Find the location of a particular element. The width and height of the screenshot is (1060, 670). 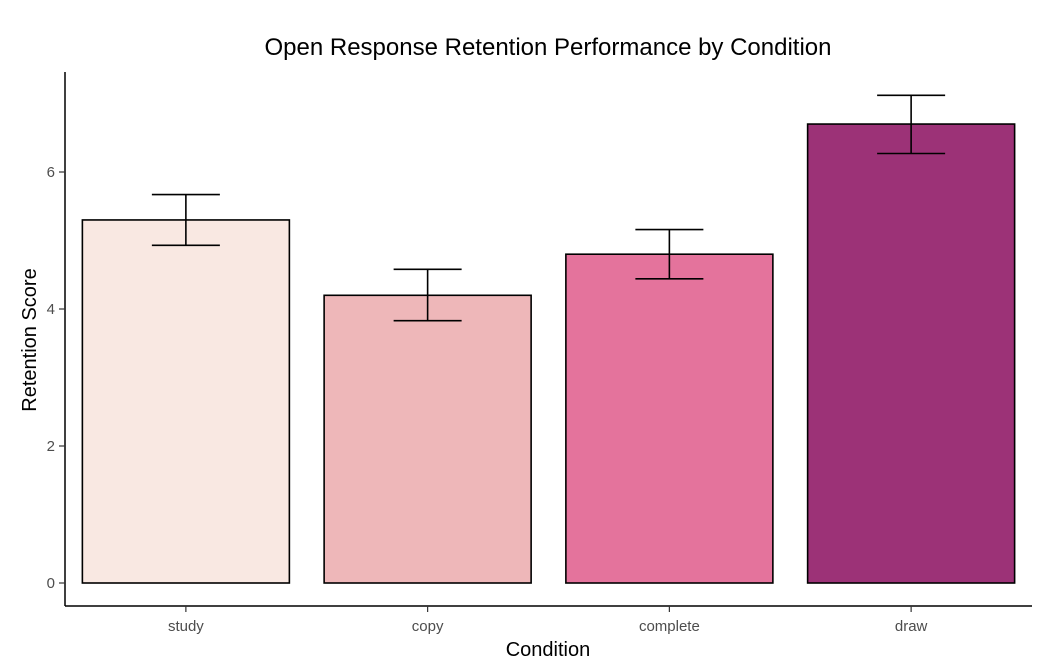

y-axis-ticks: 0 2 4 6 is located at coordinates (56, 378).